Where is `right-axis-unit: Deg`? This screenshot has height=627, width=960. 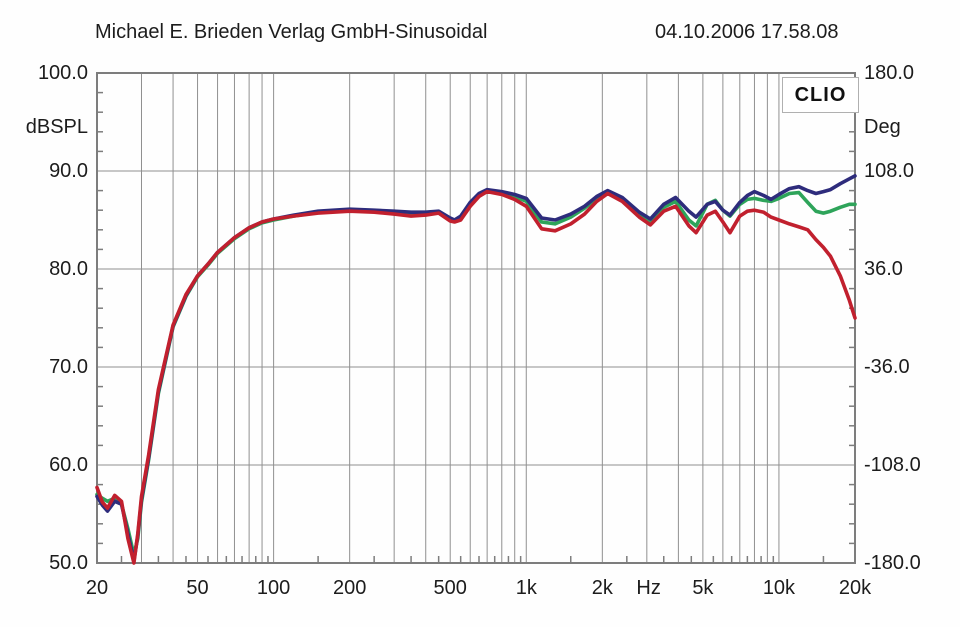 right-axis-unit: Deg is located at coordinates (882, 127).